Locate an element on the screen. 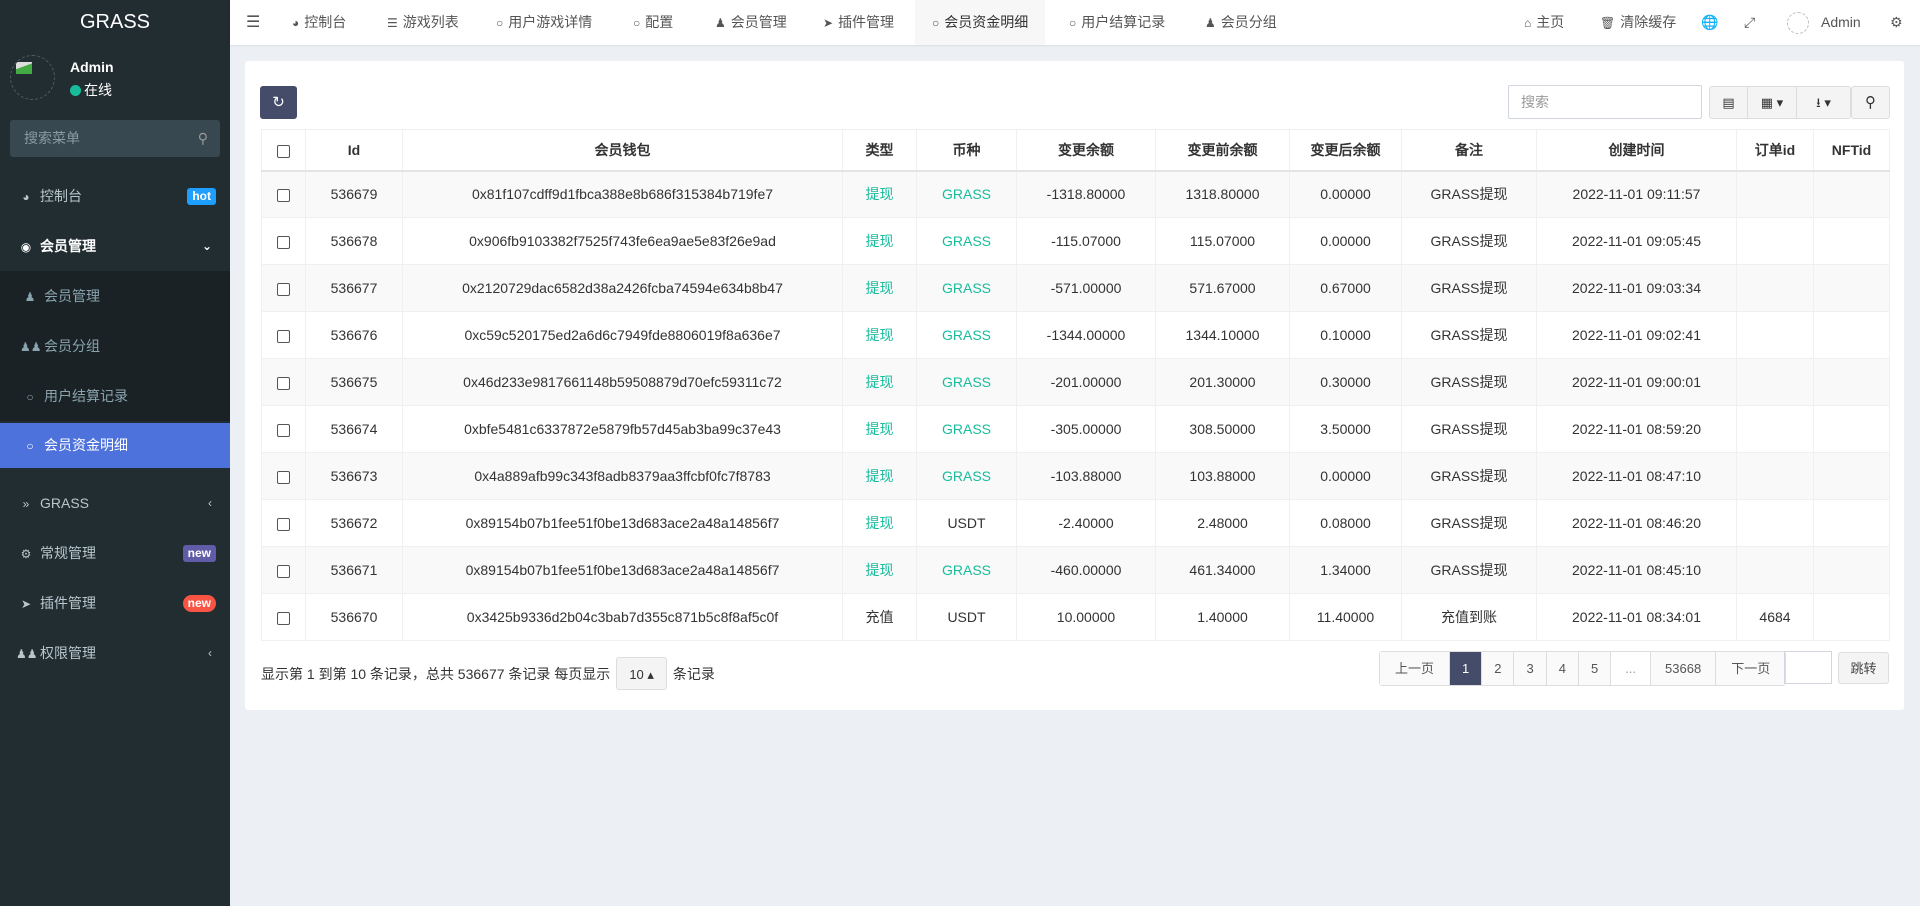 Image resolution: width=1920 pixels, height=906 pixels. column-header: 变更后余额 is located at coordinates (1345, 150).